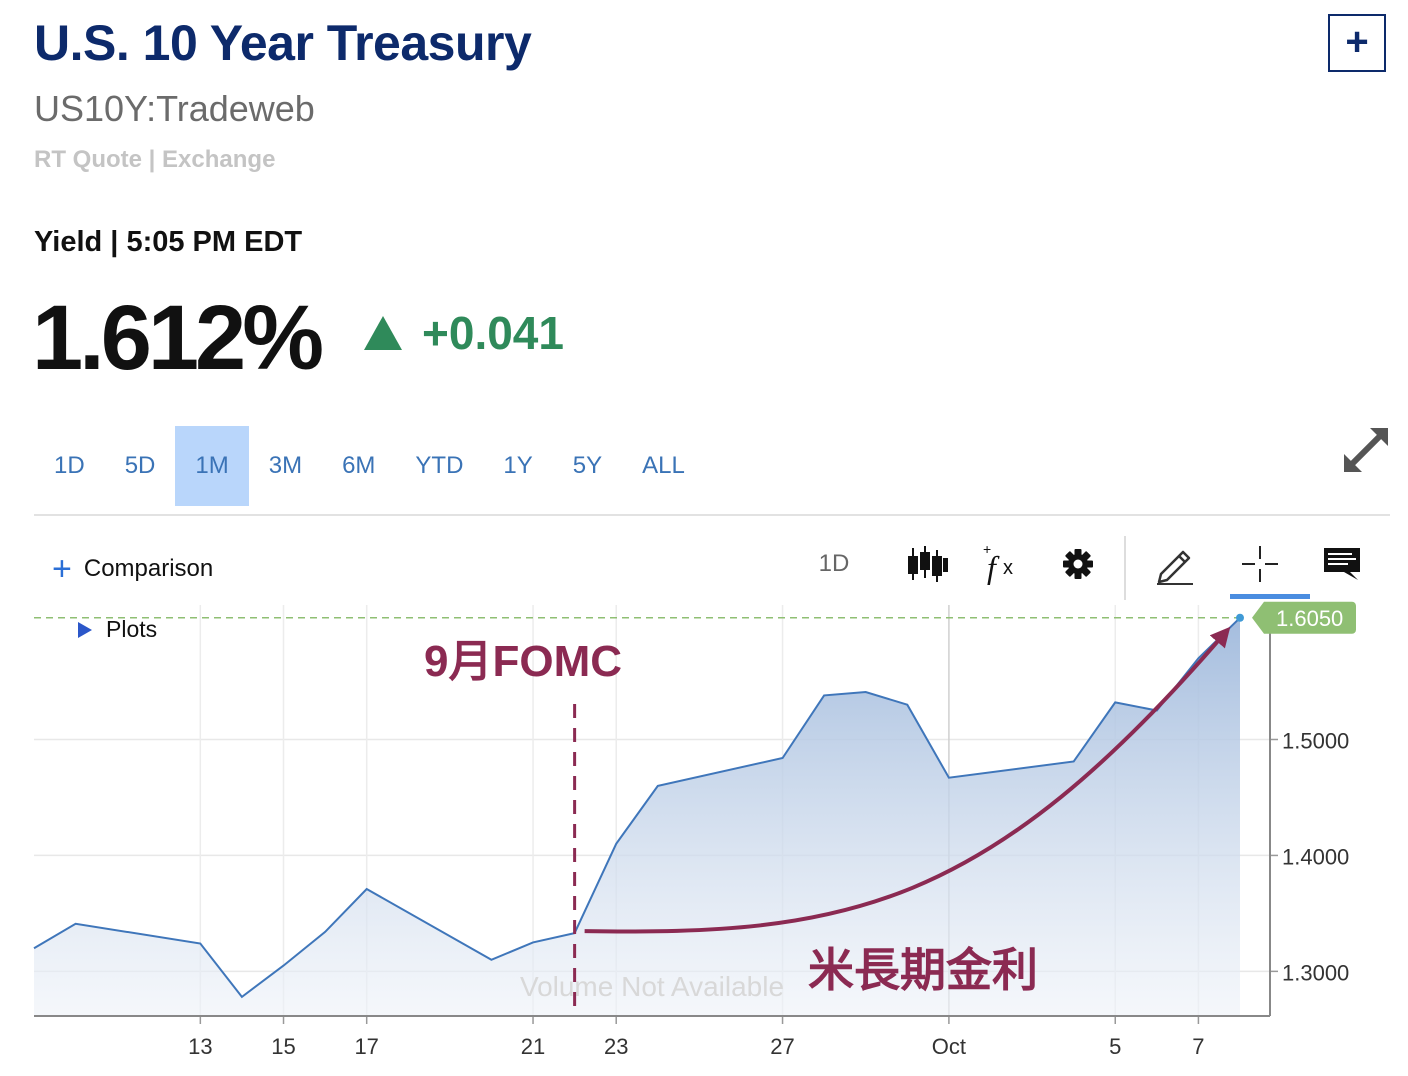  What do you see at coordinates (1078, 564) in the screenshot?
I see `gear-icon` at bounding box center [1078, 564].